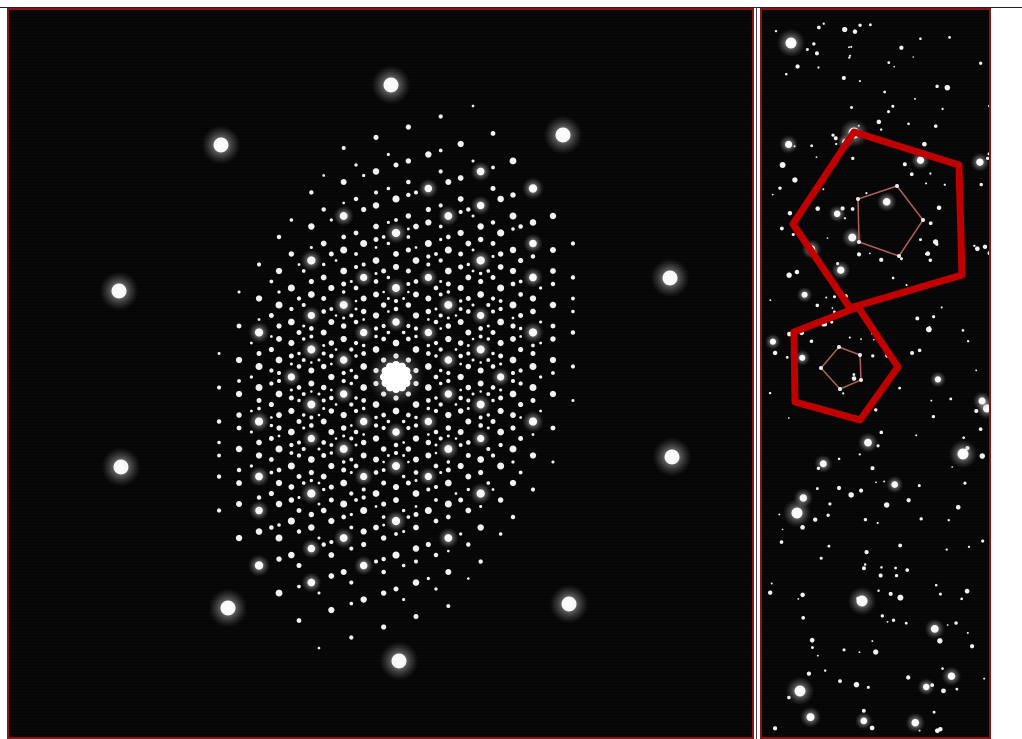 This screenshot has width=1022, height=739. Describe the element at coordinates (841, 368) in the screenshot. I see `inner-pentagon-small` at that location.